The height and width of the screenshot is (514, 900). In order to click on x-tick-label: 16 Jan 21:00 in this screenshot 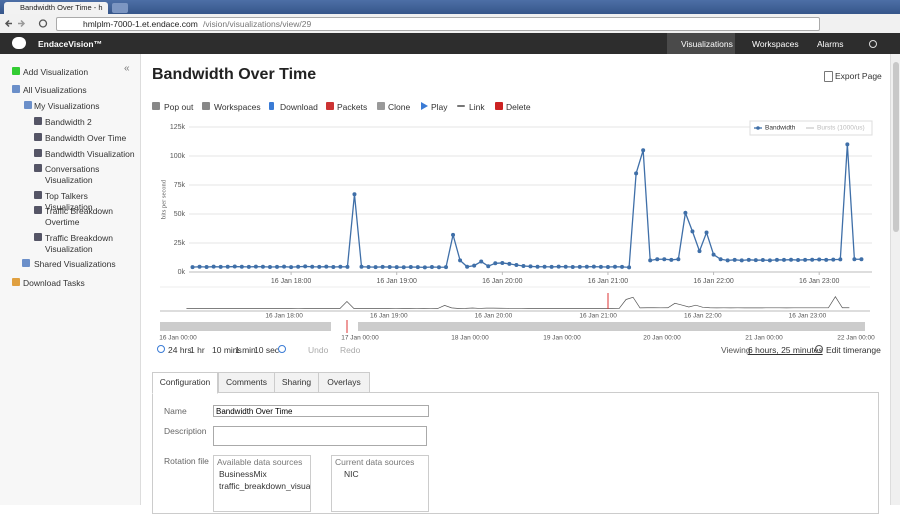, I will do `click(608, 281)`.